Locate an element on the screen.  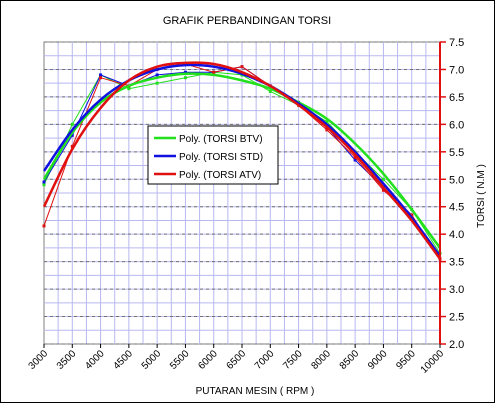
y-tick-label: 5.0 is located at coordinates (456, 180).